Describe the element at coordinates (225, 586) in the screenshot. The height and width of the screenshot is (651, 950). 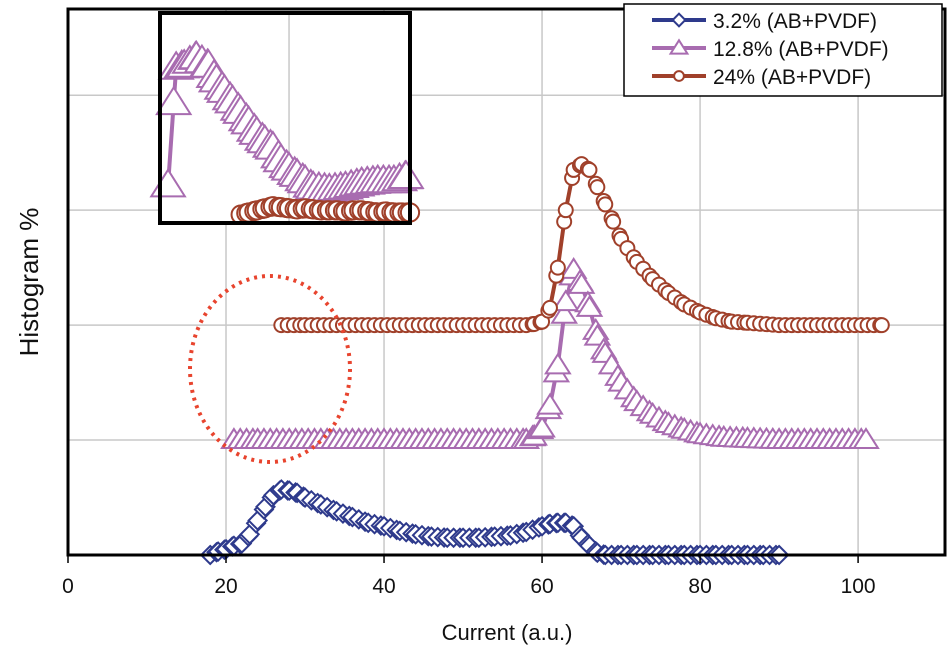
I see `x-tick-label: 20` at that location.